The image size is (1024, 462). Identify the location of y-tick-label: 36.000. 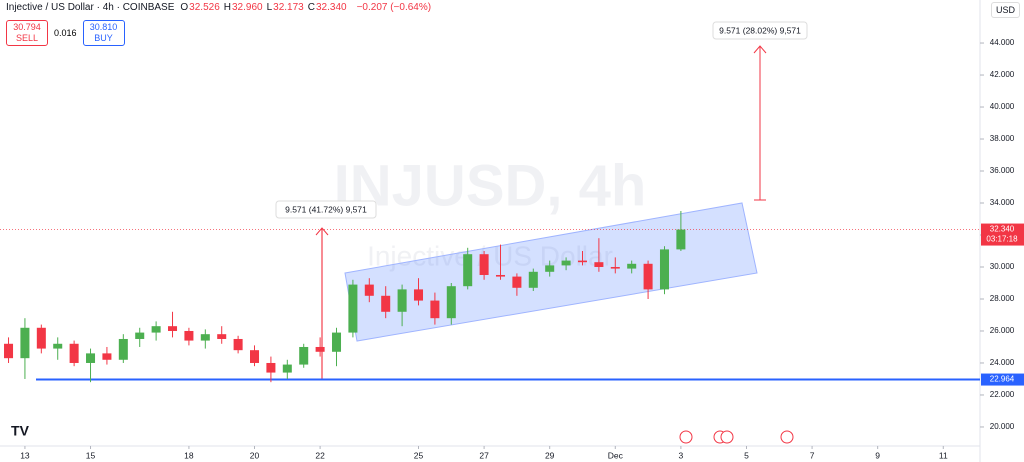
(1002, 170).